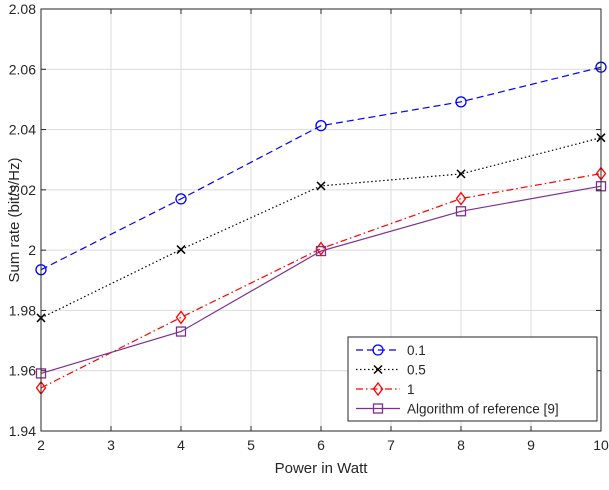  What do you see at coordinates (391, 350) in the screenshot?
I see `legend-entry: 0.1` at bounding box center [391, 350].